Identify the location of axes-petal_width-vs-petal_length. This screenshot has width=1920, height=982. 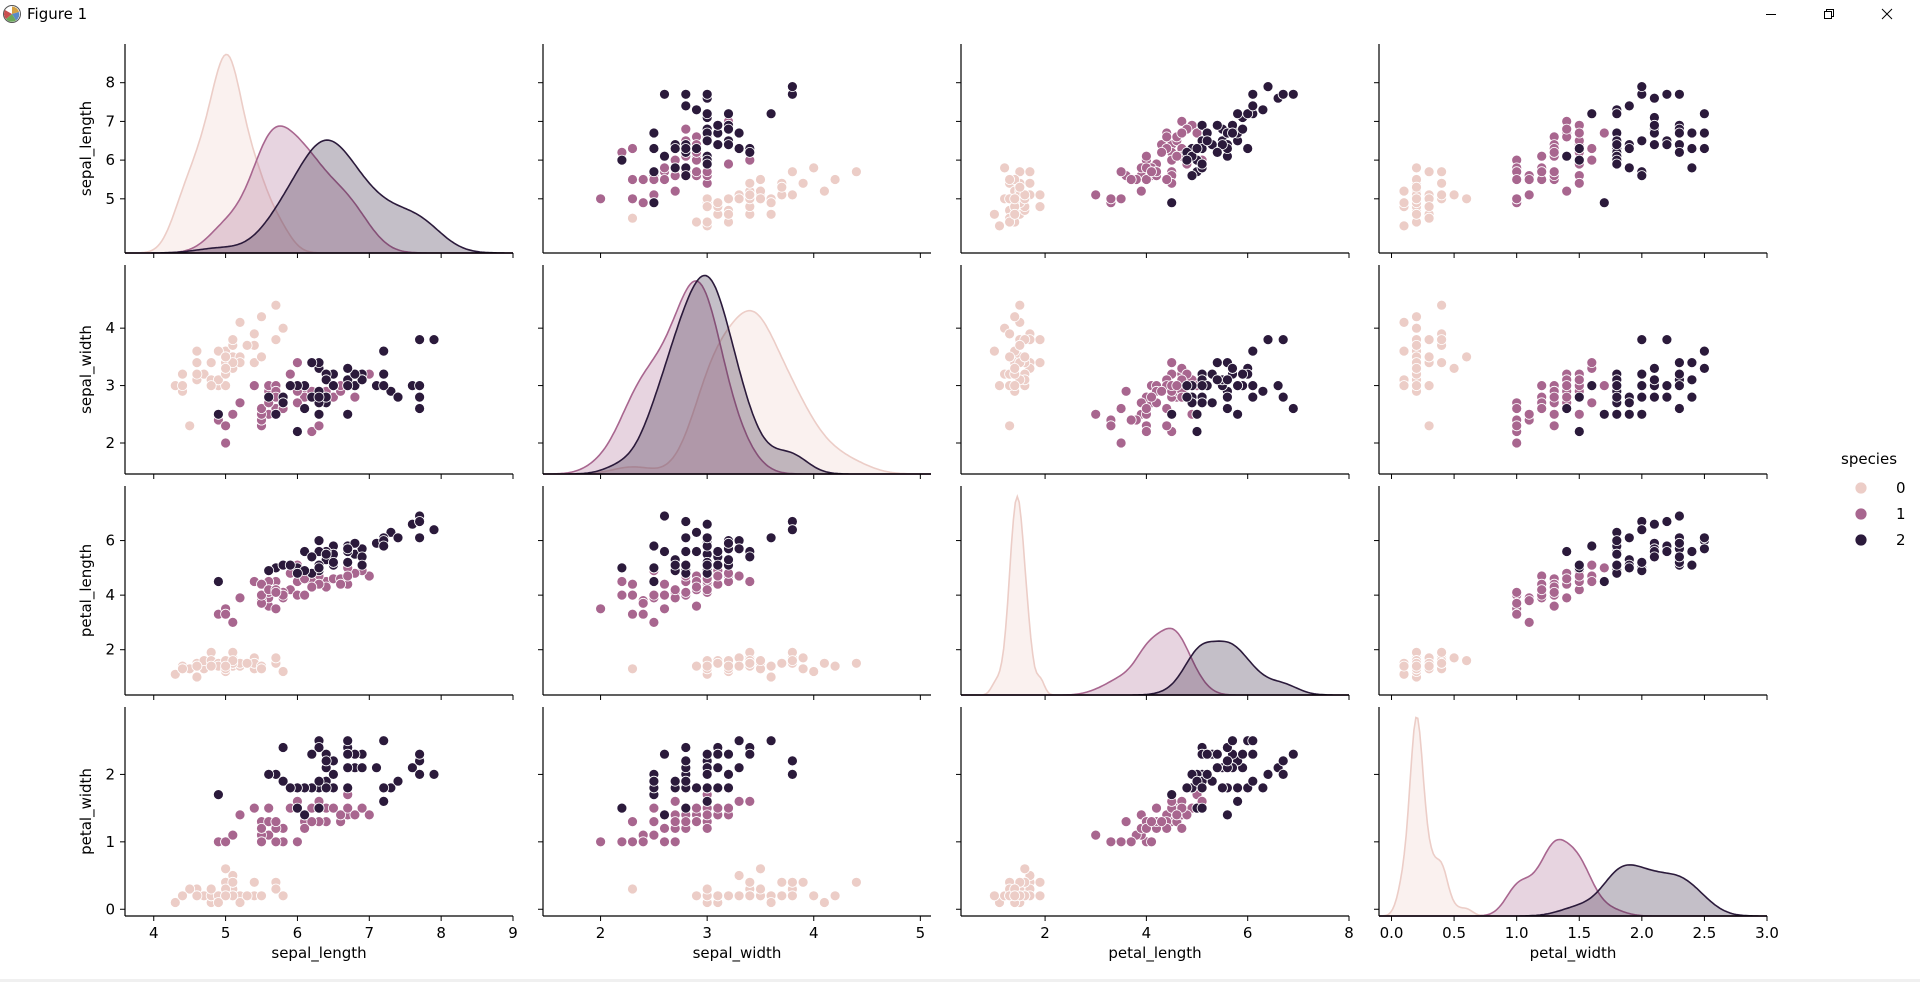
(1153, 814).